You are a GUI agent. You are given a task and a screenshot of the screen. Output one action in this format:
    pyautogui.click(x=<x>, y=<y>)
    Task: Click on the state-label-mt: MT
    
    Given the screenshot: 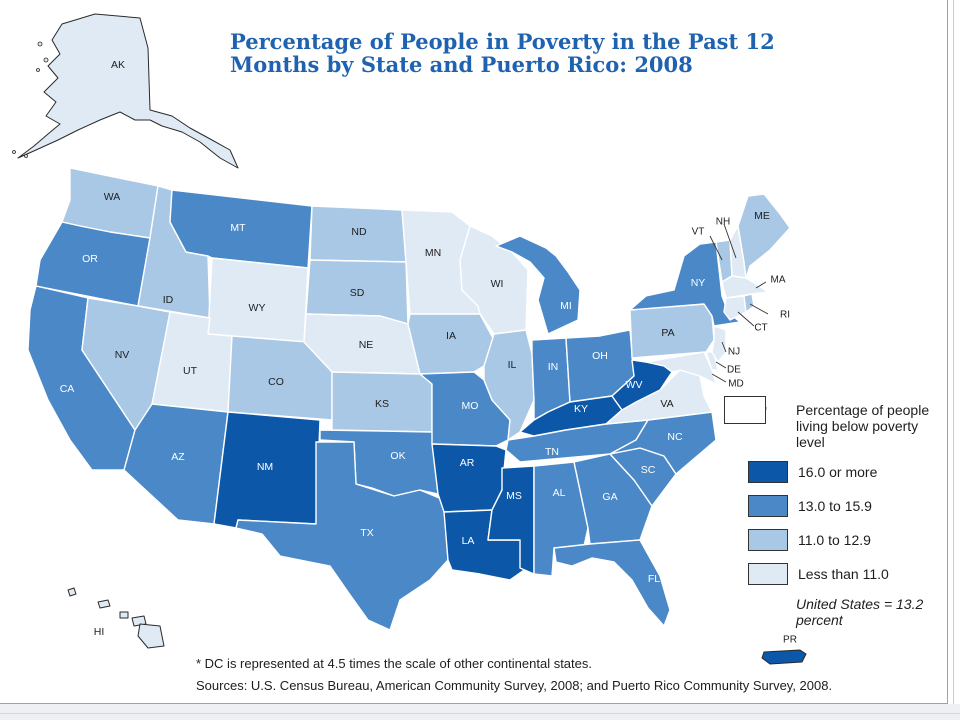 What is the action you would take?
    pyautogui.click(x=238, y=228)
    